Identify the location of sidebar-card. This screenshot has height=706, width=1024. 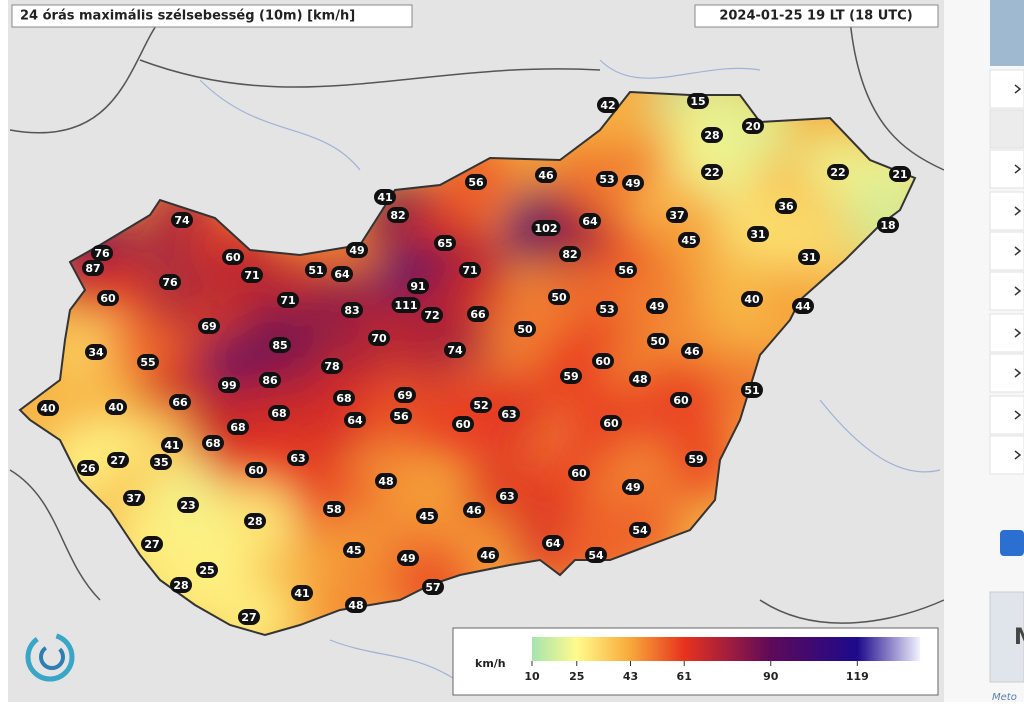
(1006, 637).